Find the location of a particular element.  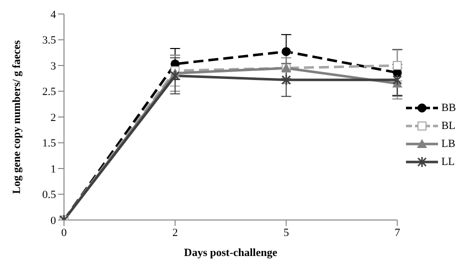

y-tick-label: 3 is located at coordinates (53, 66).